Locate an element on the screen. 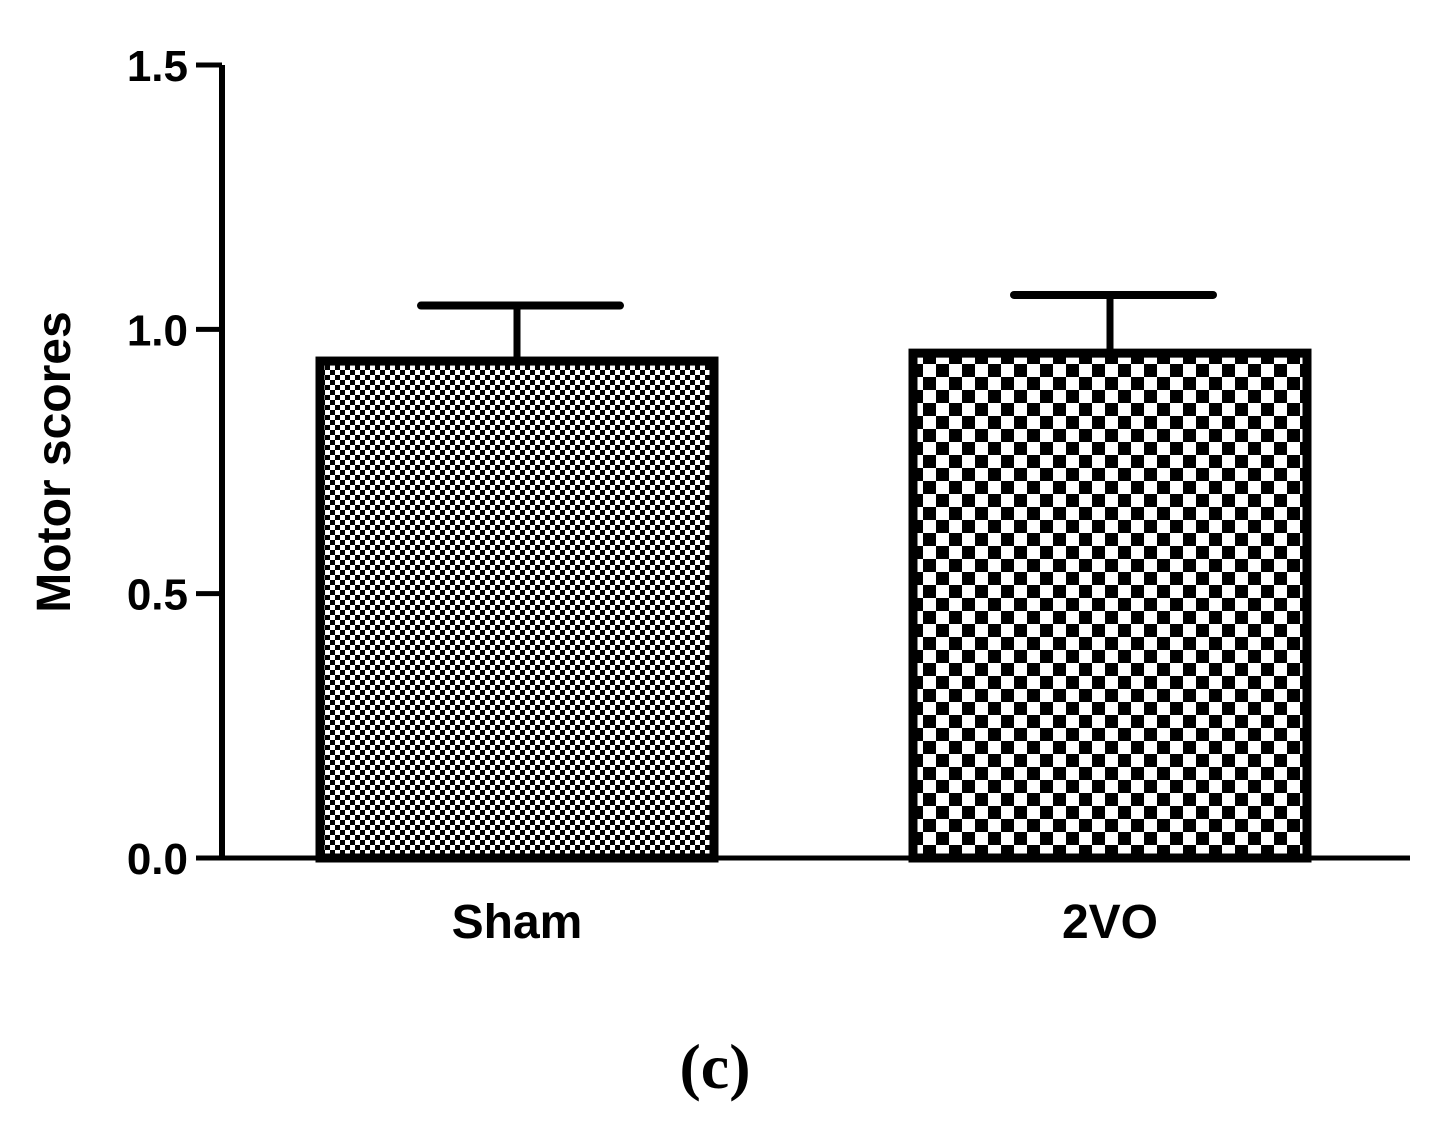  y-tick-label: 0.5 is located at coordinates (157, 595).